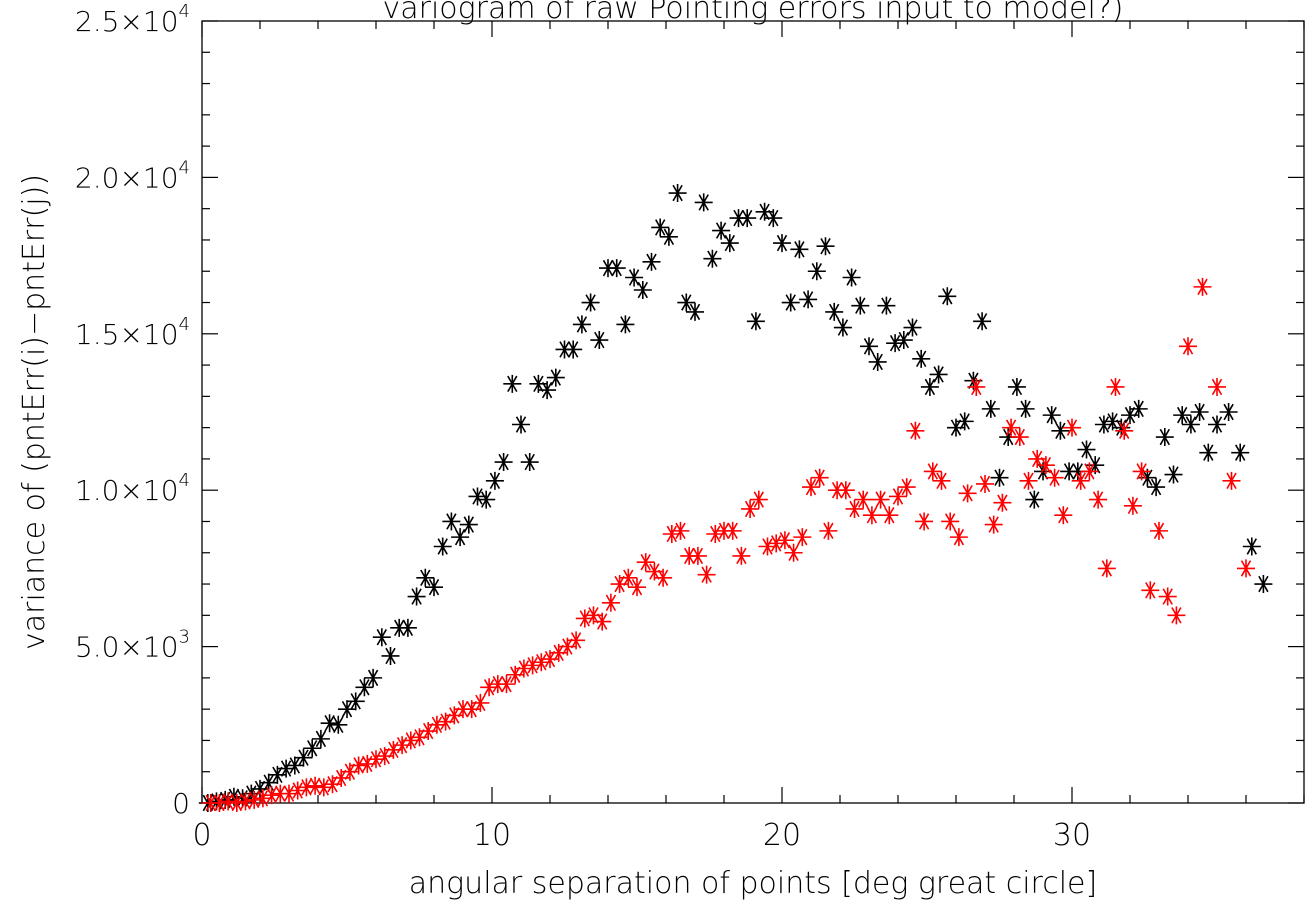 Image resolution: width=1316 pixels, height=909 pixels. What do you see at coordinates (132, 19) in the screenshot?
I see `y-tick-label: 2.5×10⁴` at bounding box center [132, 19].